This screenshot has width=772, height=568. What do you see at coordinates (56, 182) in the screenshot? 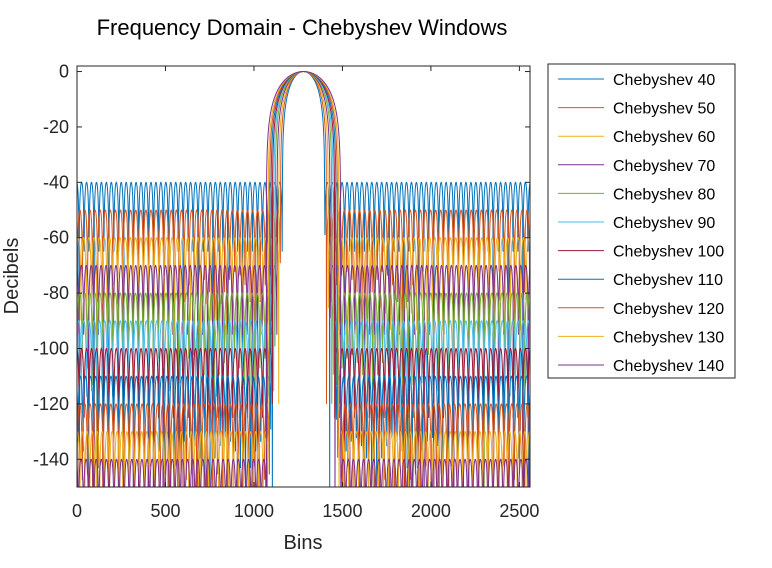
I see `y-tick-label: -40` at bounding box center [56, 182].